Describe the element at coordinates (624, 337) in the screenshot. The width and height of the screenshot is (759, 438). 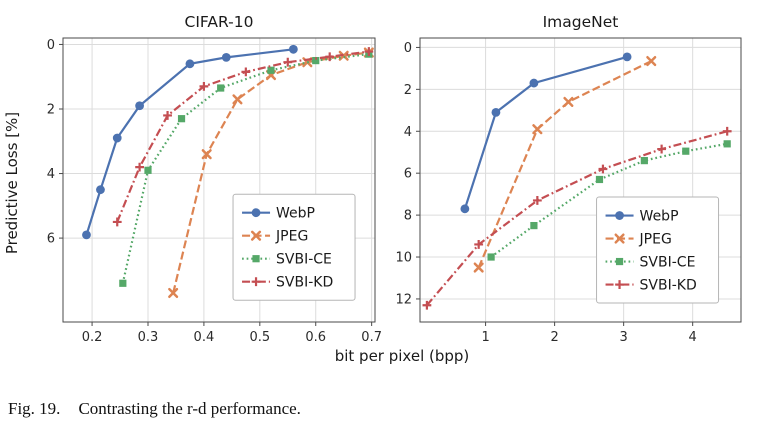
I see `svg-text: 3` at that location.